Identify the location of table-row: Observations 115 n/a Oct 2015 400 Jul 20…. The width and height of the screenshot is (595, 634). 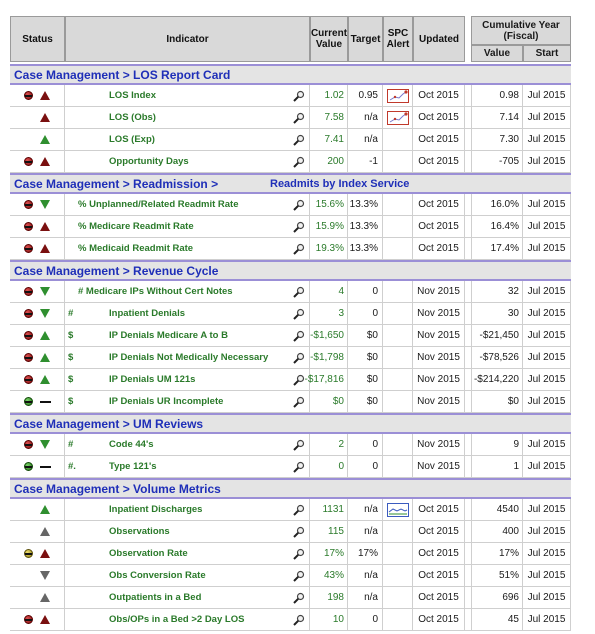
(290, 532).